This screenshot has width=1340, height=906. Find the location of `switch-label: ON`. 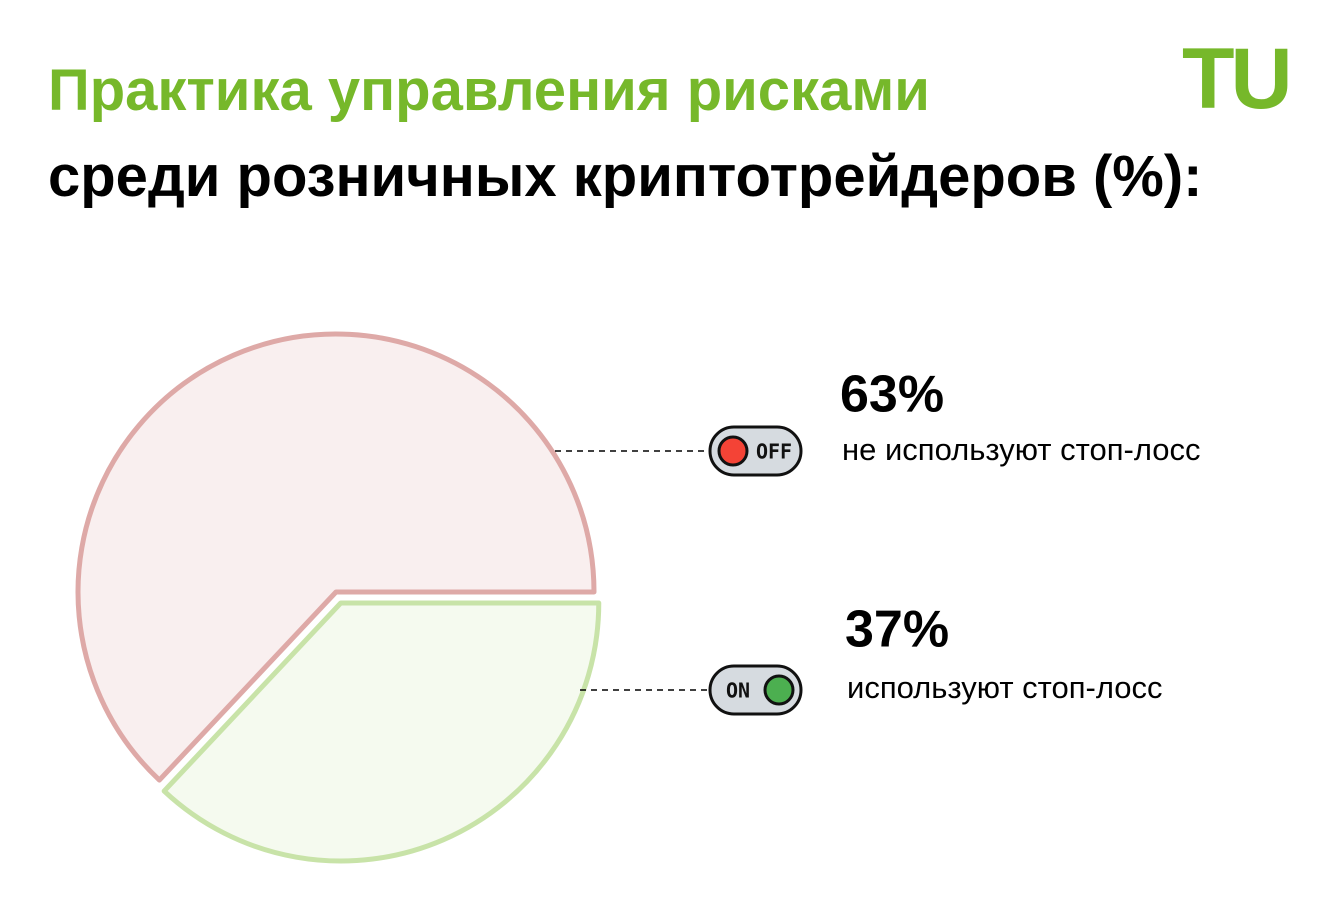

switch-label: ON is located at coordinates (738, 691).